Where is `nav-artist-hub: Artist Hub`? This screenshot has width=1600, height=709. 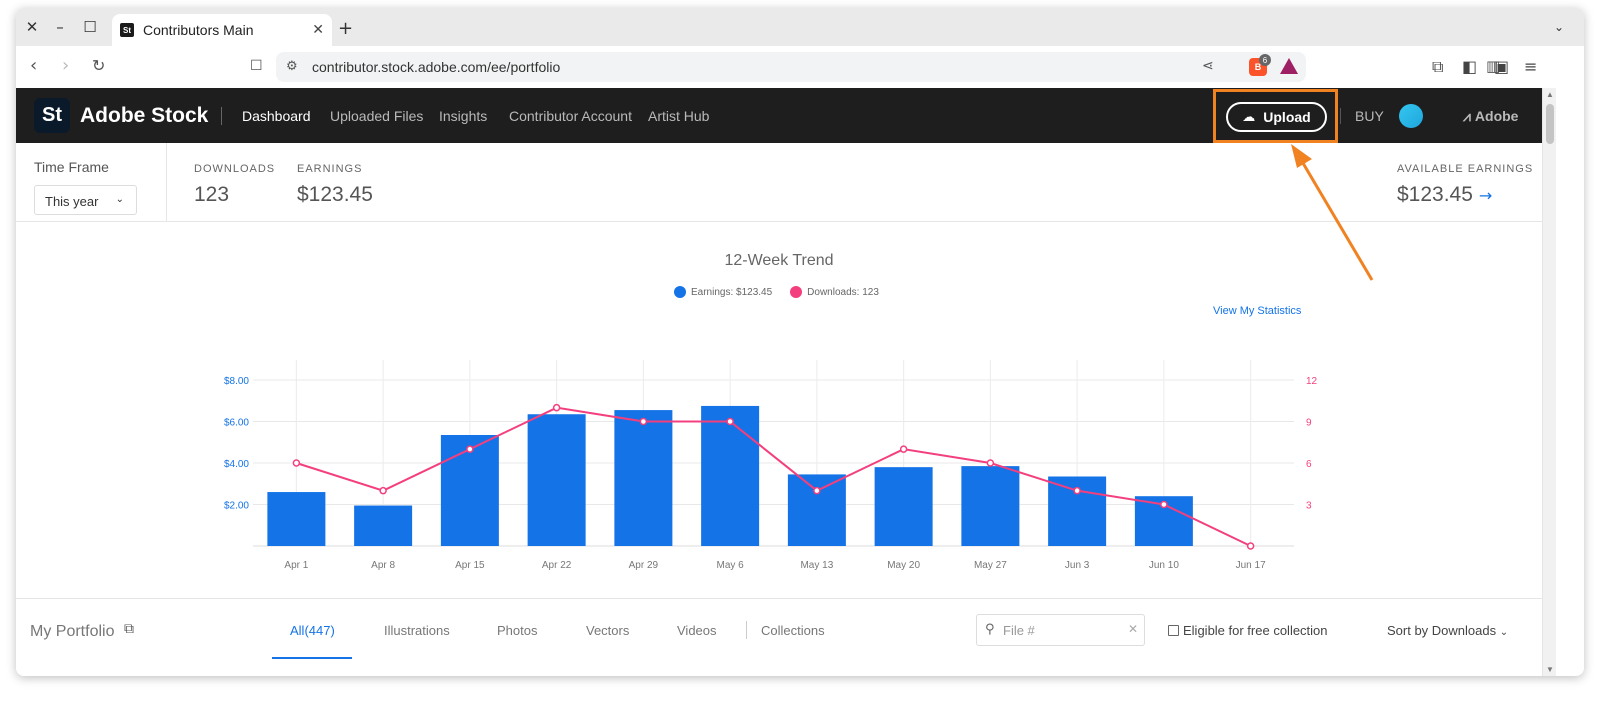
nav-artist-hub: Artist Hub is located at coordinates (679, 116).